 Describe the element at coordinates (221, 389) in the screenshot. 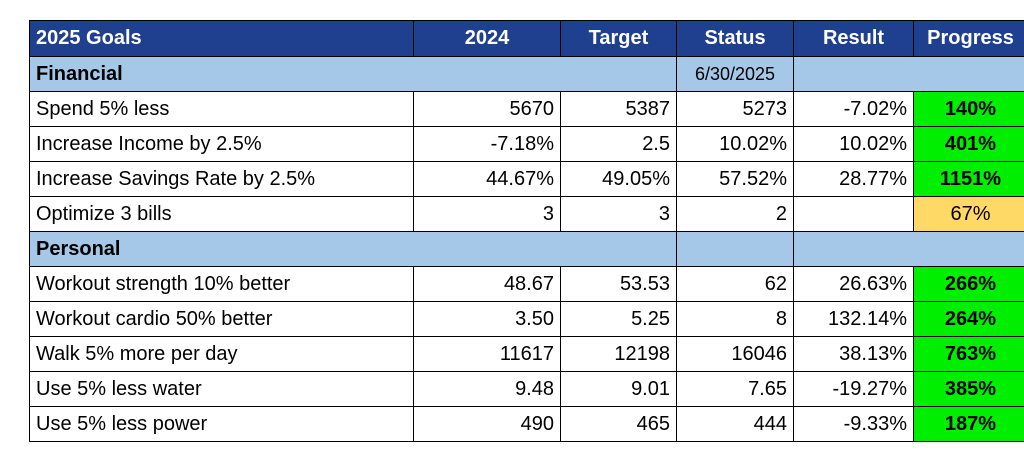

I see `goal-cell: Use 5% less water` at that location.